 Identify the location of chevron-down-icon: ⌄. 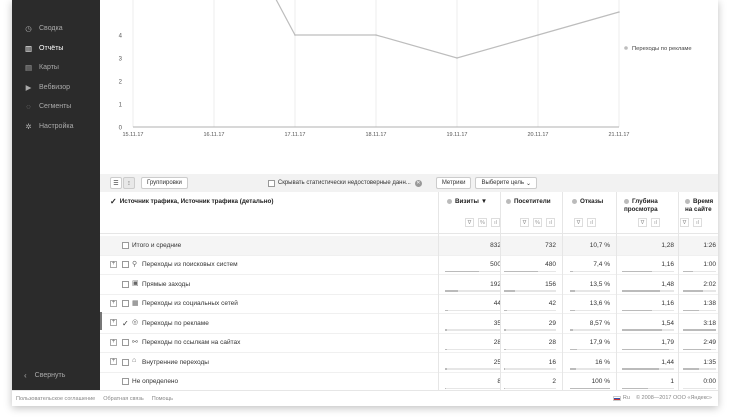
(528, 183).